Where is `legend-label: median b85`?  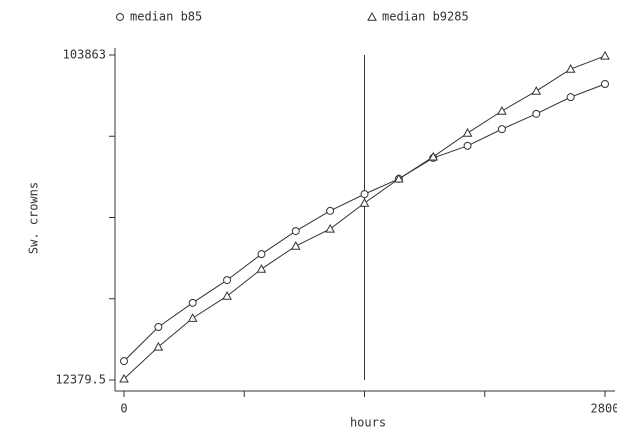
legend-label: median b85 is located at coordinates (166, 17).